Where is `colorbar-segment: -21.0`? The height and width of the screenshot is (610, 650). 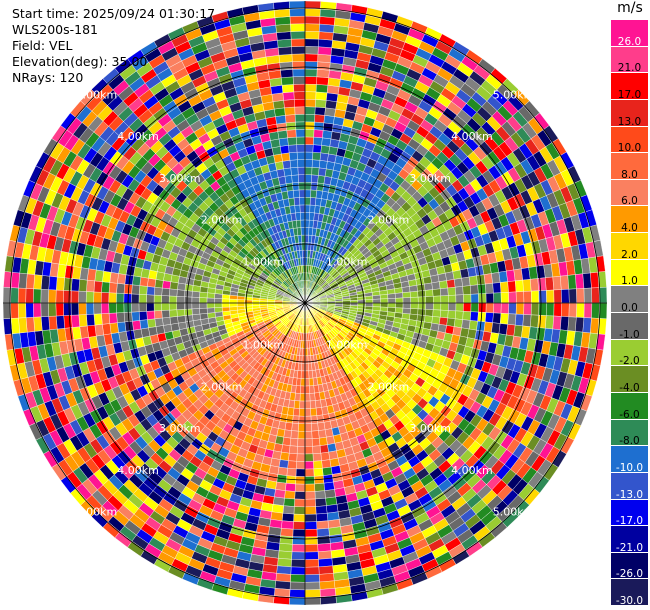
colorbar-segment: -21.0 is located at coordinates (629, 539).